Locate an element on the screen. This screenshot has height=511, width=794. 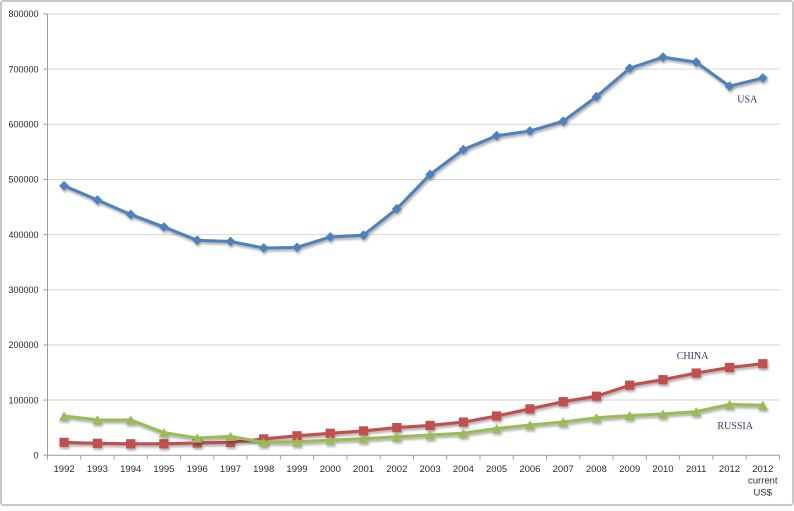
svg-text: USA is located at coordinates (747, 99).